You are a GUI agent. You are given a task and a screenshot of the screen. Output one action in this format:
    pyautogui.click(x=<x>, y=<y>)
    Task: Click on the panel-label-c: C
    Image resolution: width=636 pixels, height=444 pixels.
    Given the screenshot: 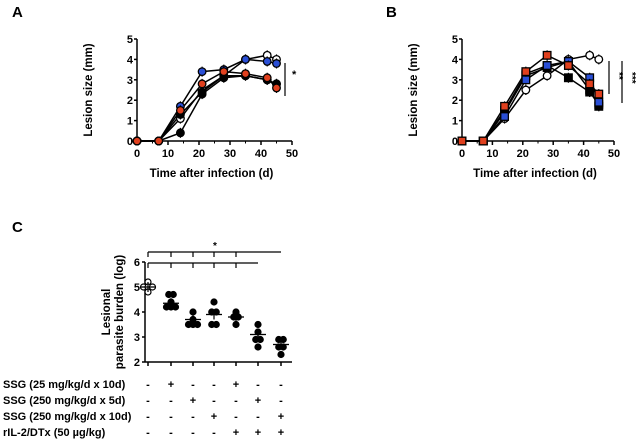 What is the action you would take?
    pyautogui.click(x=17, y=227)
    